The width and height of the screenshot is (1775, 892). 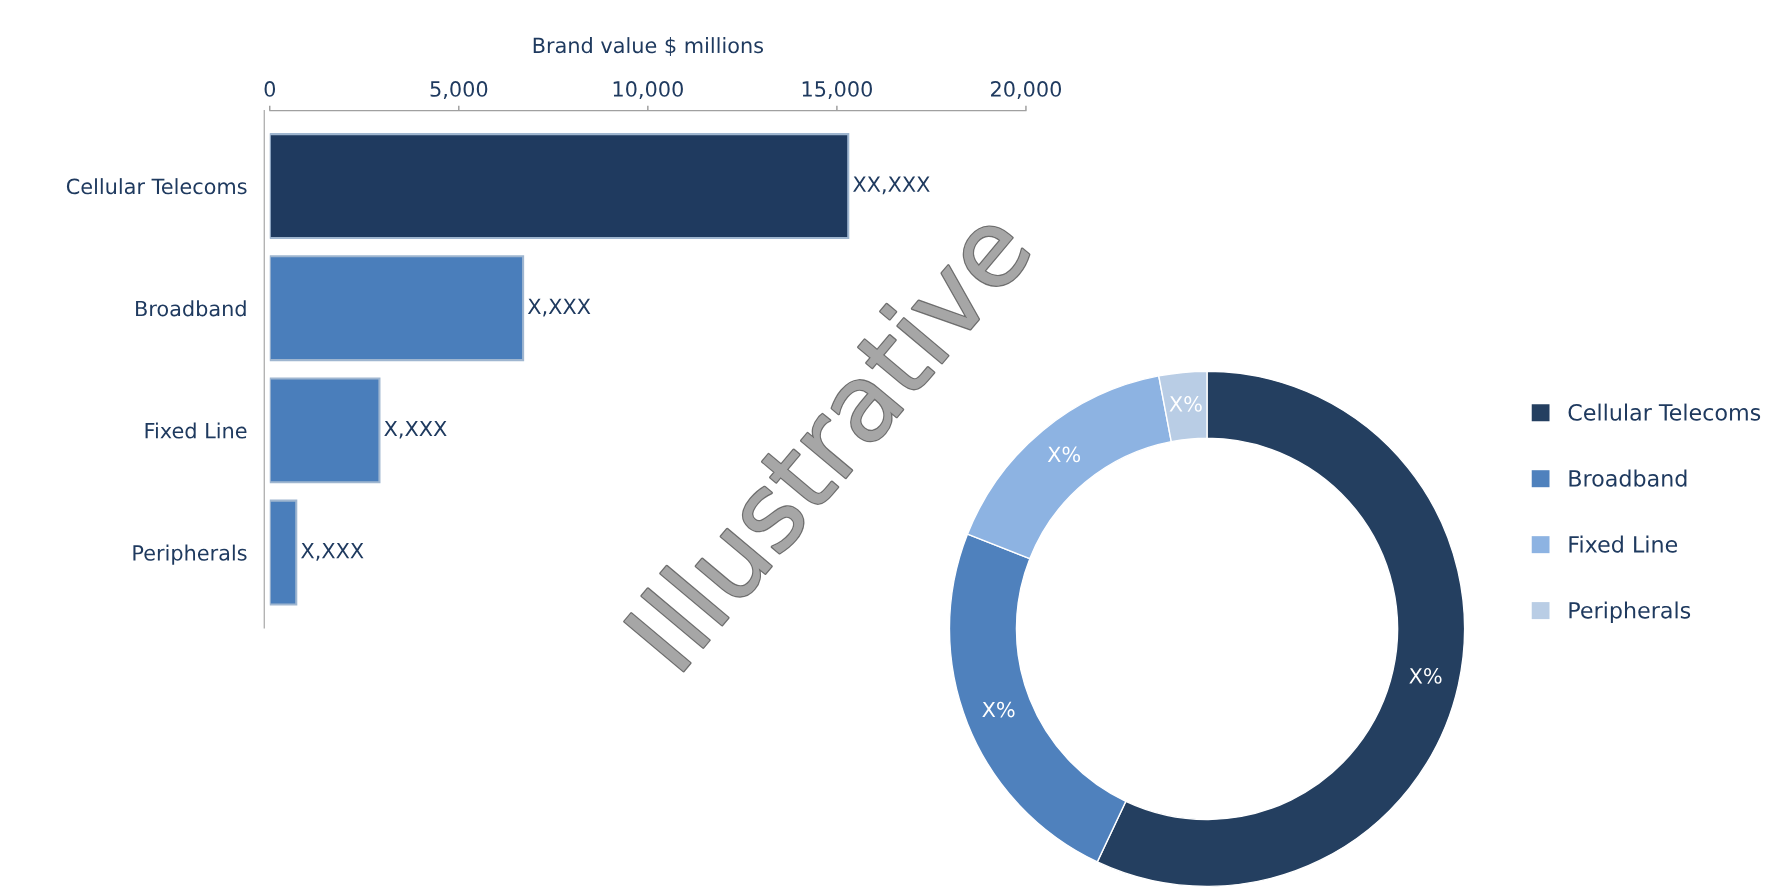 What do you see at coordinates (459, 90) in the screenshot?
I see `x-tick-label: 5,000` at bounding box center [459, 90].